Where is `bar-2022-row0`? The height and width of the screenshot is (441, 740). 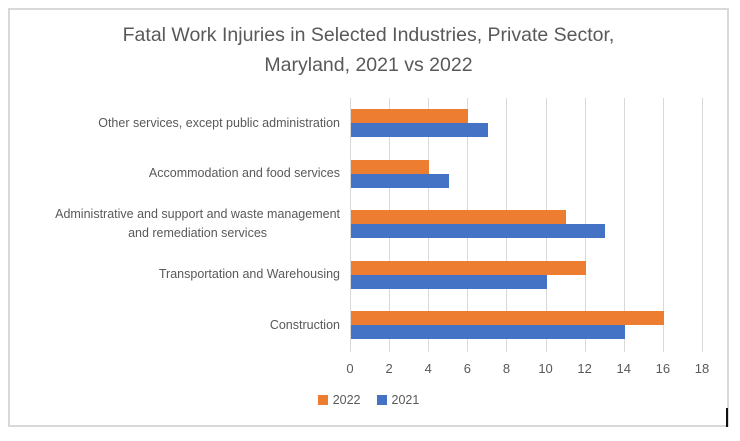
bar-2022-row0 is located at coordinates (410, 116).